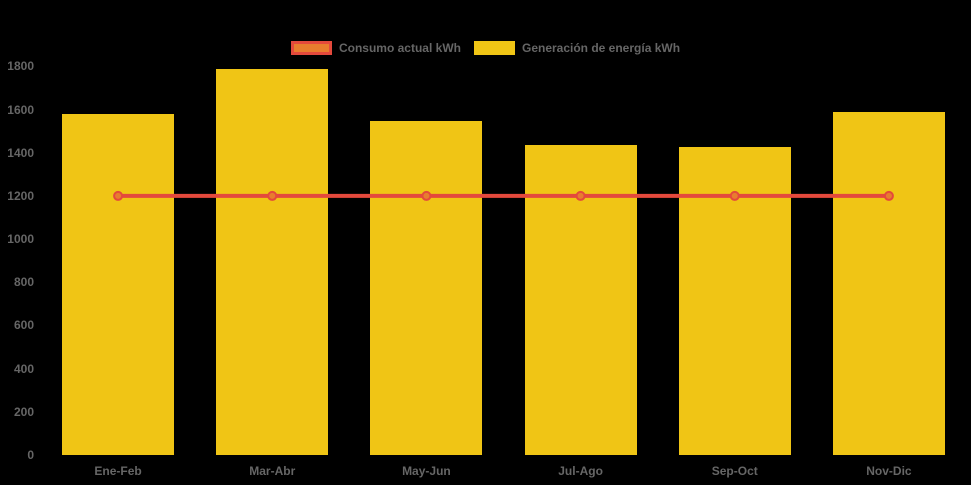  What do you see at coordinates (23, 325) in the screenshot?
I see `y-tick-label-600: 600` at bounding box center [23, 325].